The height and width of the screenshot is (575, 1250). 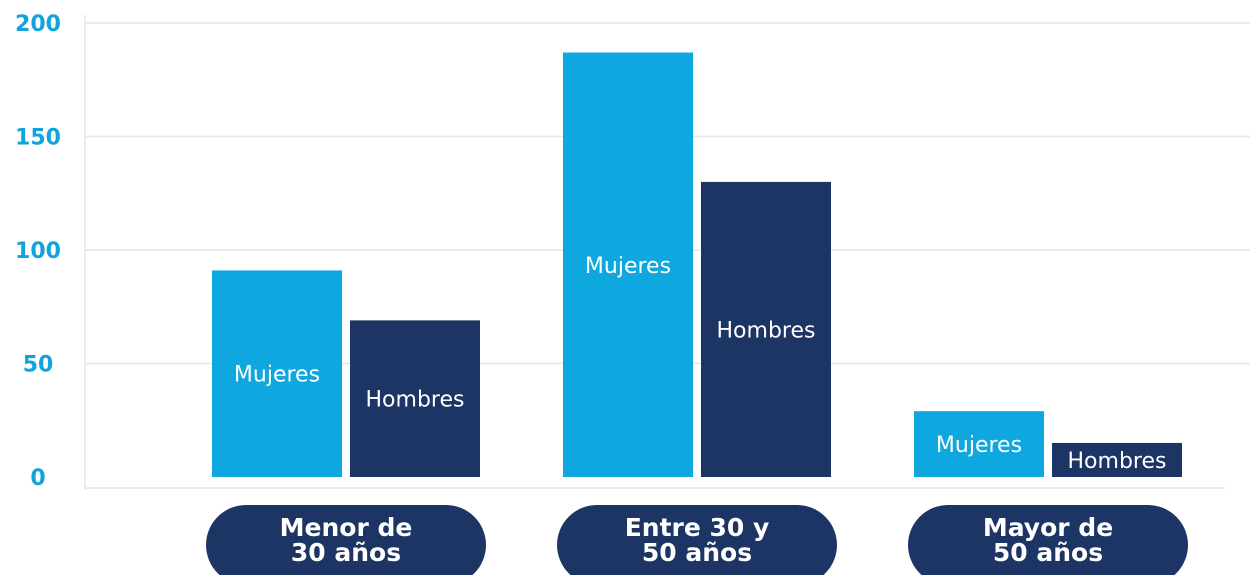 What do you see at coordinates (38, 251) in the screenshot?
I see `y-tick-label: 100` at bounding box center [38, 251].